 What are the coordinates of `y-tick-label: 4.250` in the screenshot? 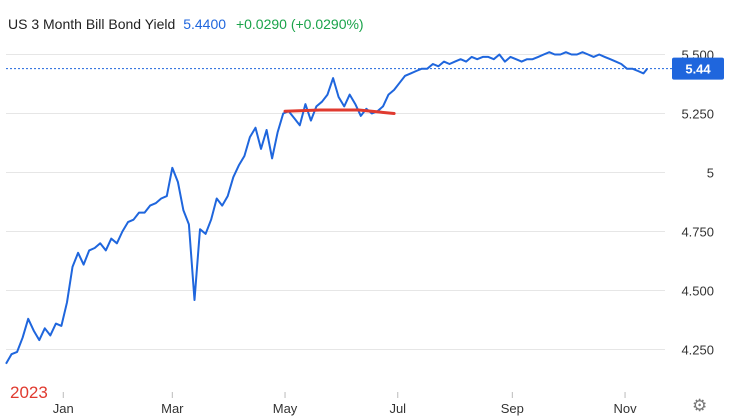 It's located at (697, 350).